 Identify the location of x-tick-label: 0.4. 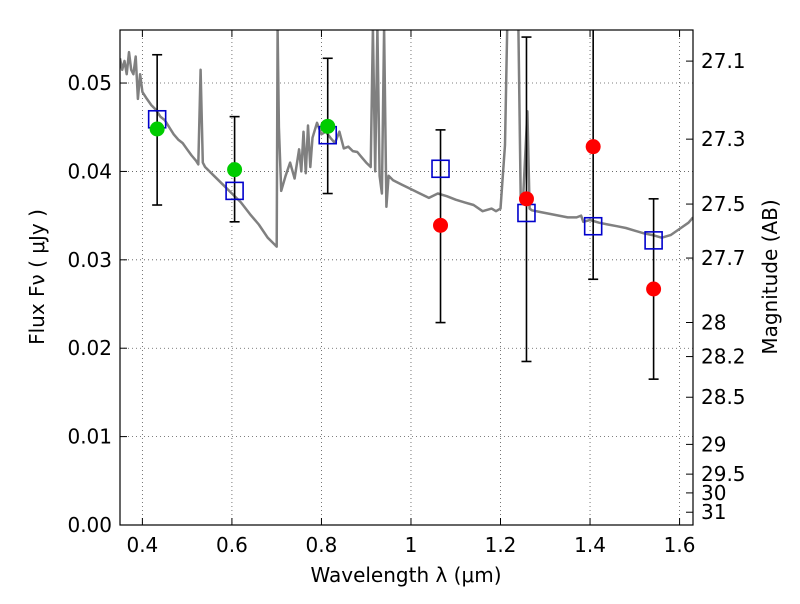
(142, 545).